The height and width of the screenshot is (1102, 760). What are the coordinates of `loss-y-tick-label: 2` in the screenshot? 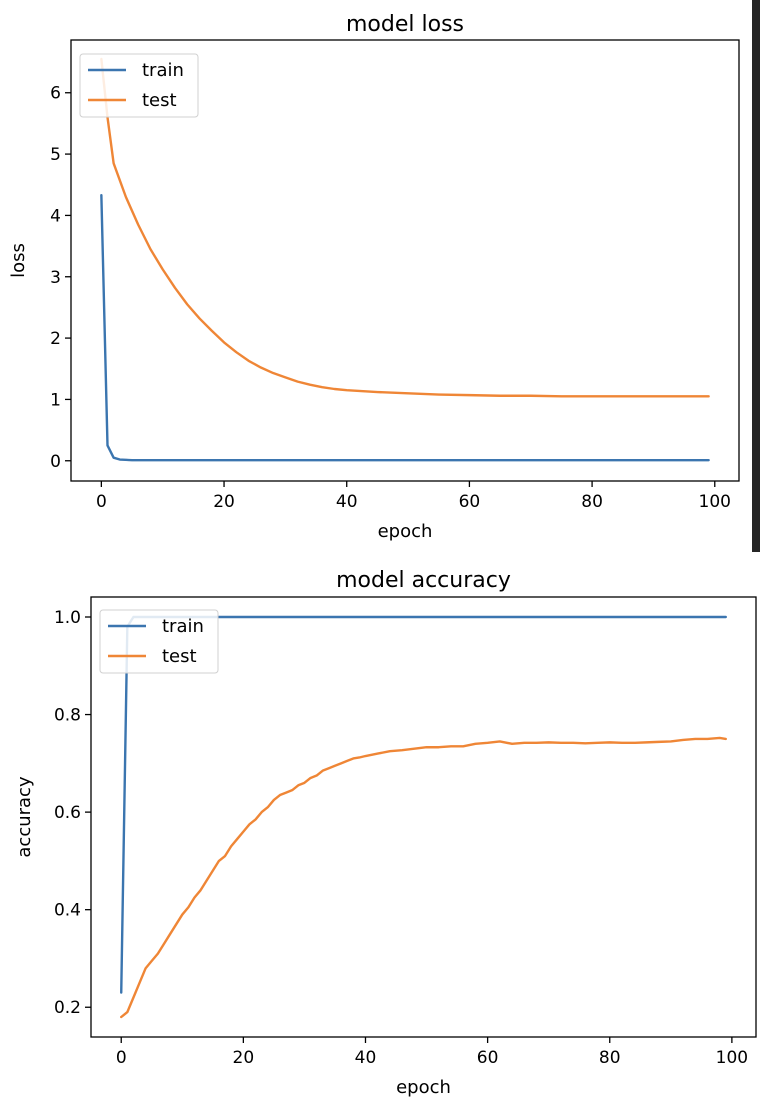 It's located at (55, 339).